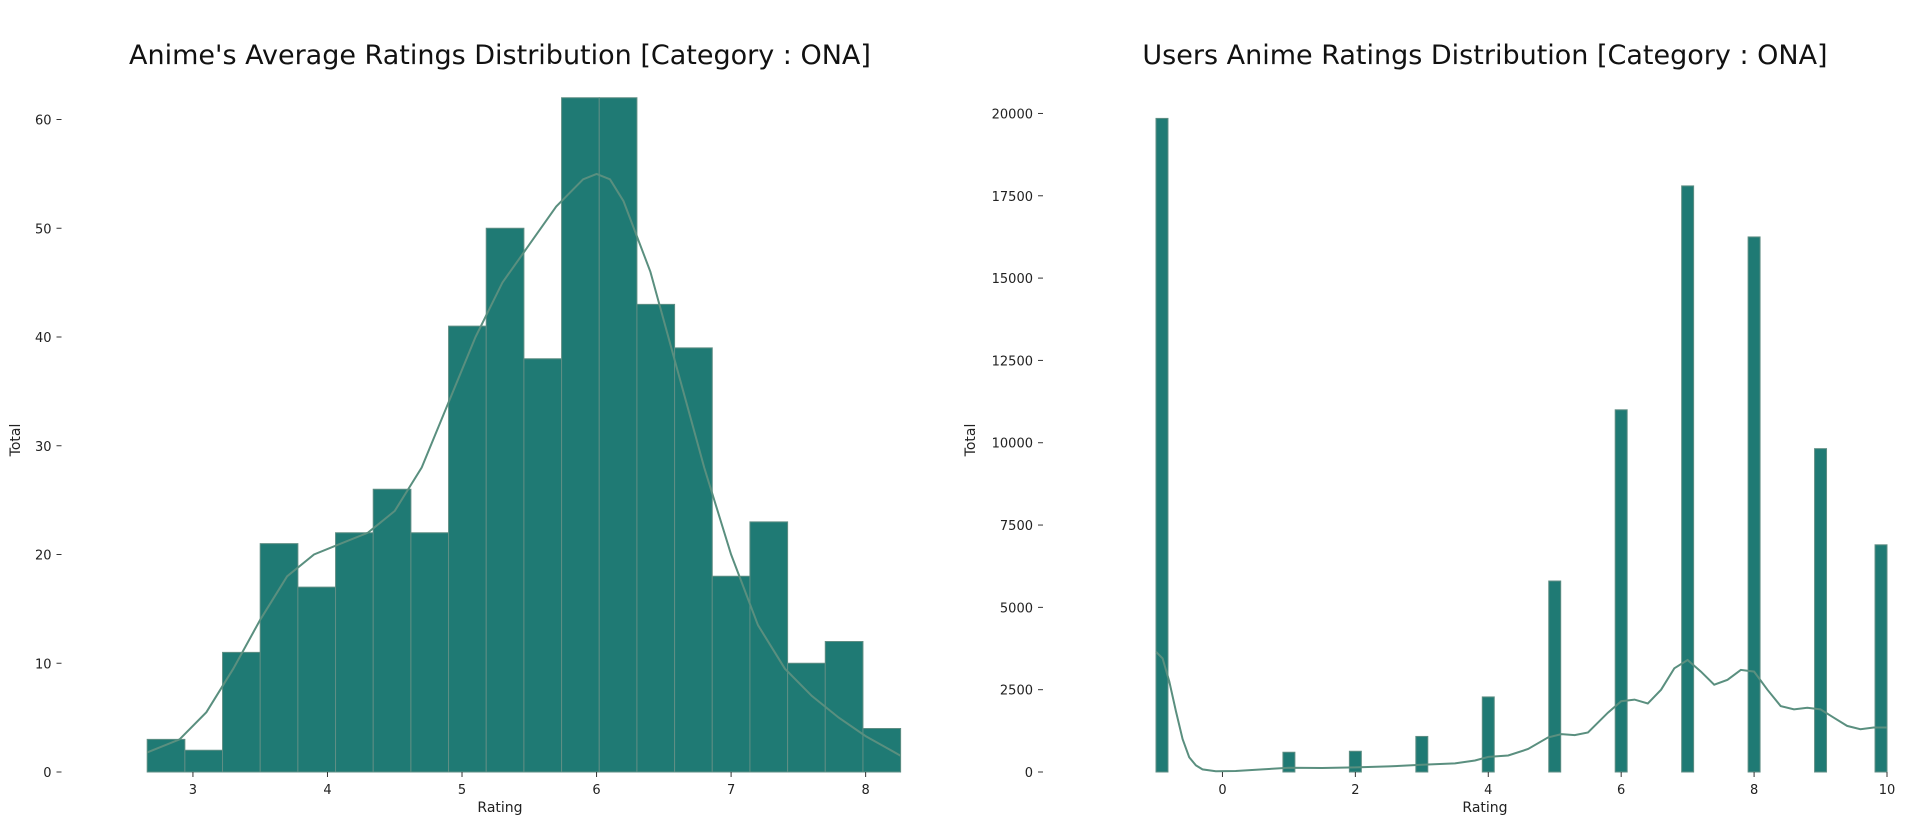 The width and height of the screenshot is (1913, 818). What do you see at coordinates (731, 790) in the screenshot?
I see `left-x-tick-label: 7` at bounding box center [731, 790].